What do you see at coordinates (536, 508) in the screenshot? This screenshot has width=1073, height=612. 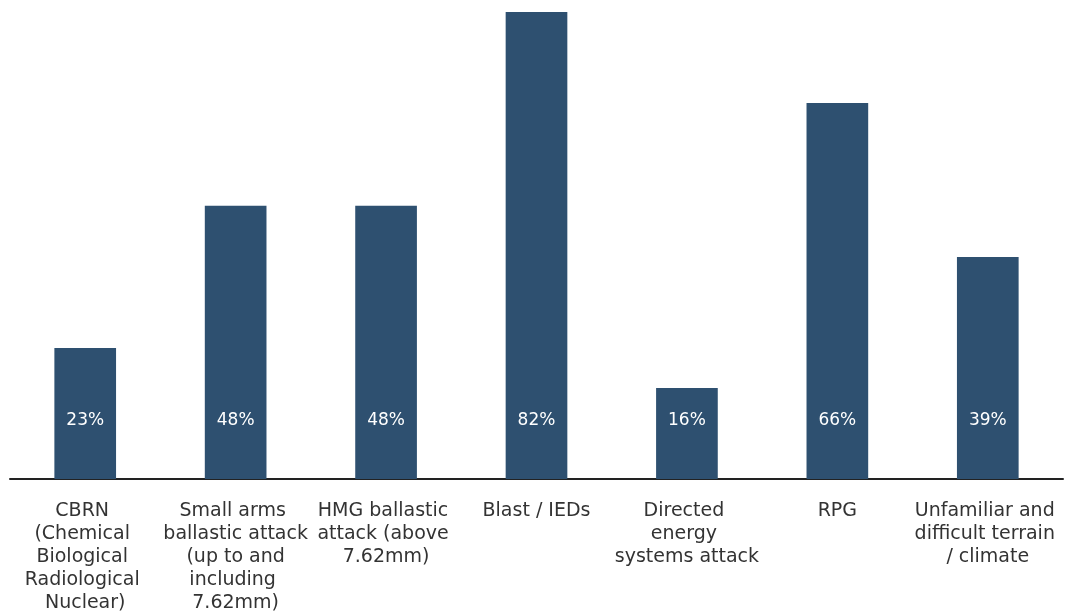 I see `x-tick-label: Blast / IEDs` at bounding box center [536, 508].